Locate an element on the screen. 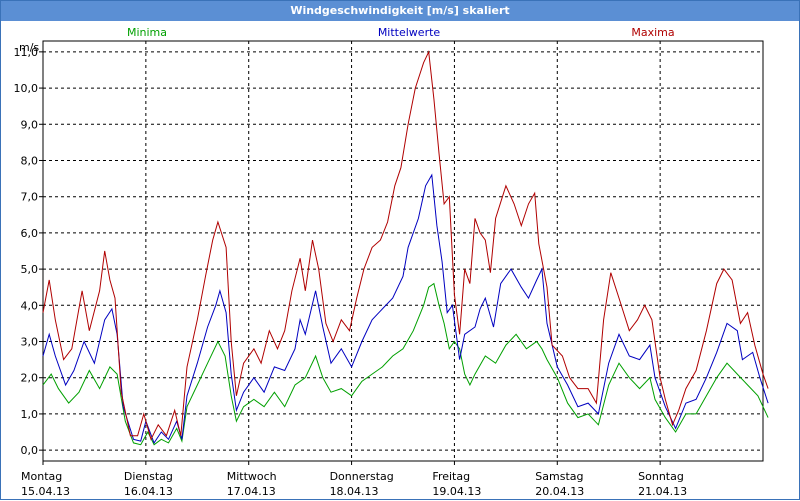  y-tick-label: 7,0 is located at coordinates (30, 197).